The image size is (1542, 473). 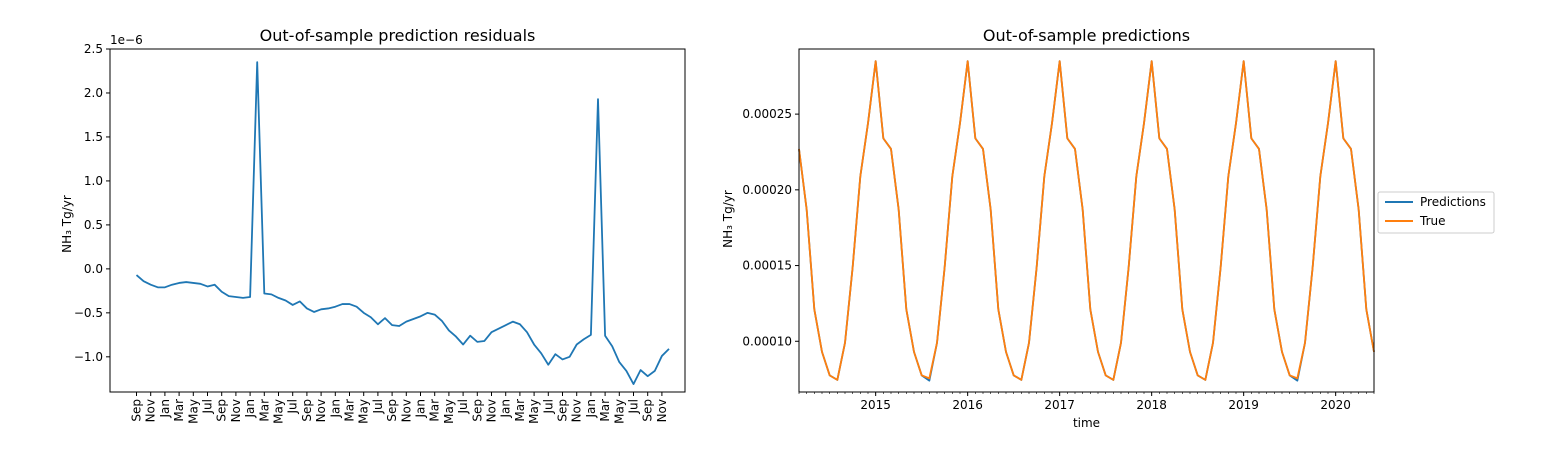 I want to click on predictions-ytick-label: 0.00010, so click(x=767, y=341).